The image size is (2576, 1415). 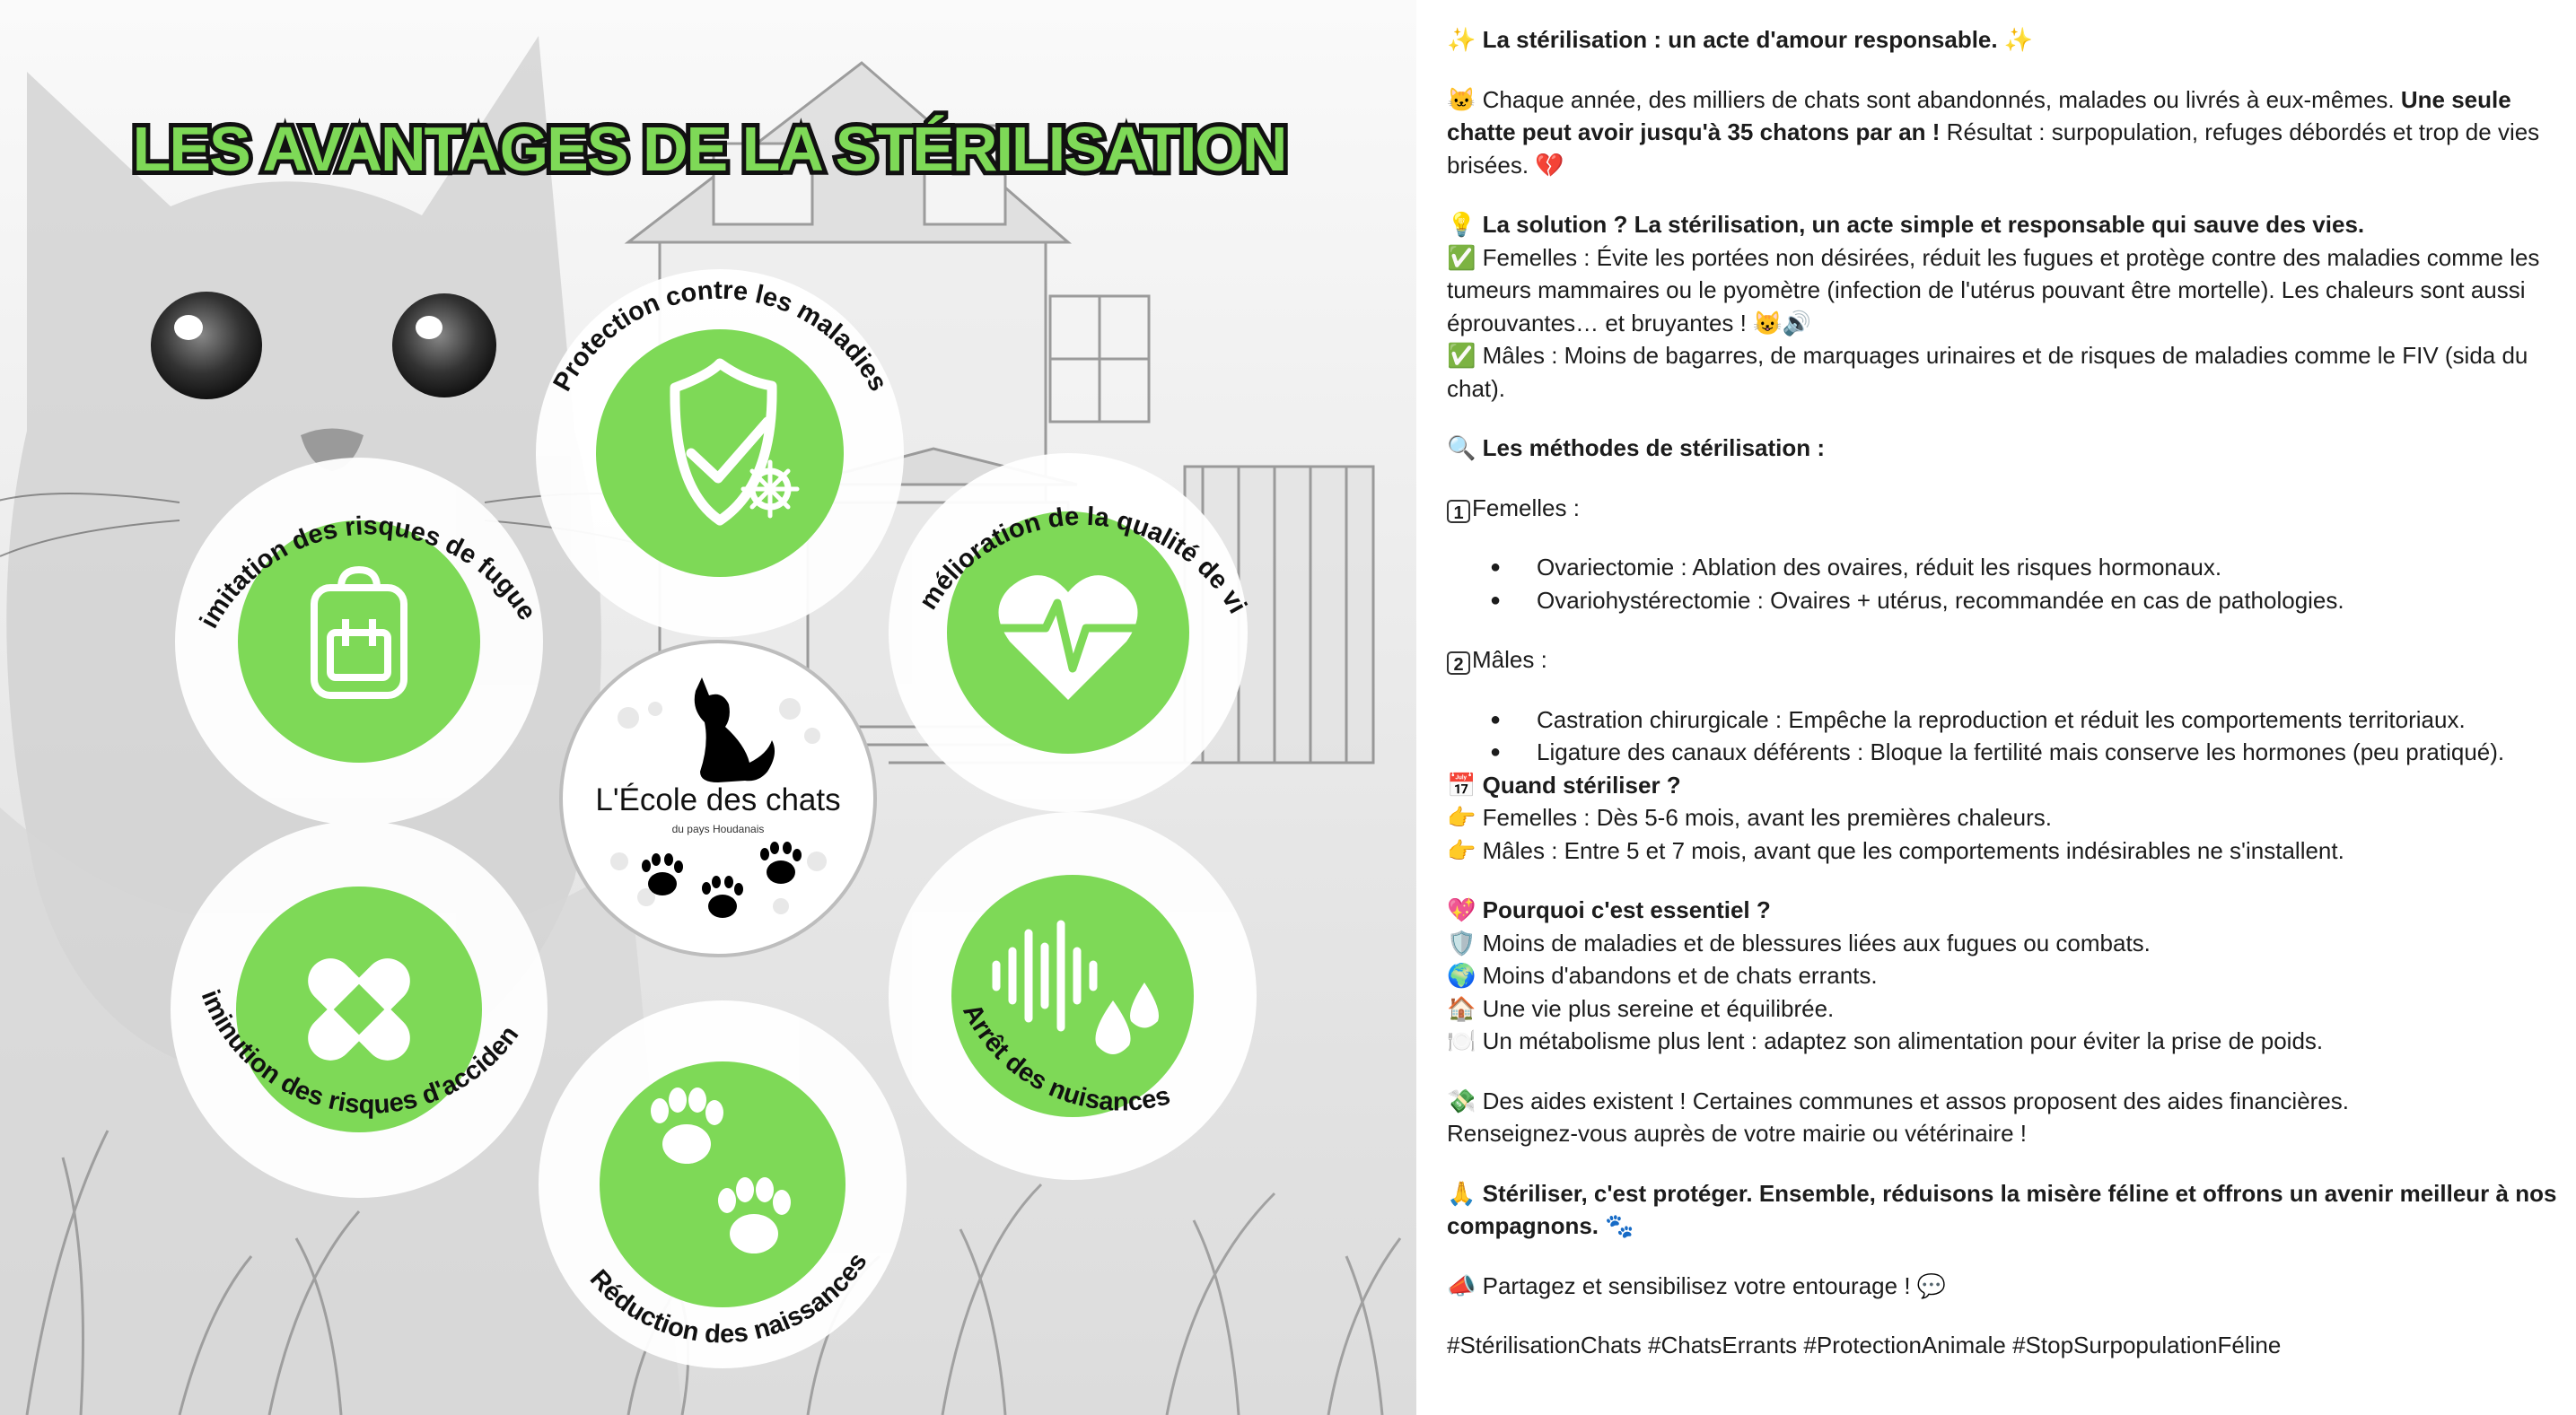 I want to click on cat-silhouette-icon, so click(x=734, y=729).